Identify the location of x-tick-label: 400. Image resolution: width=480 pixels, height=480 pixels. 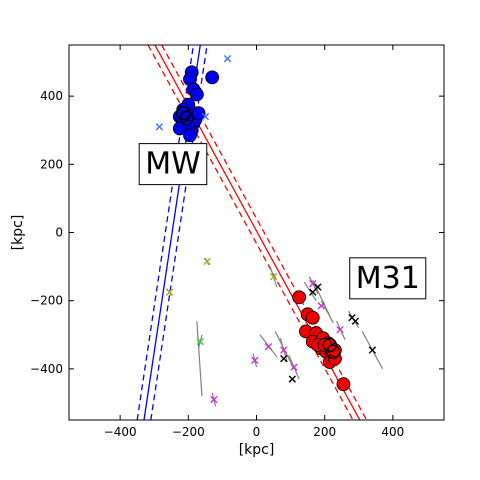
(392, 432).